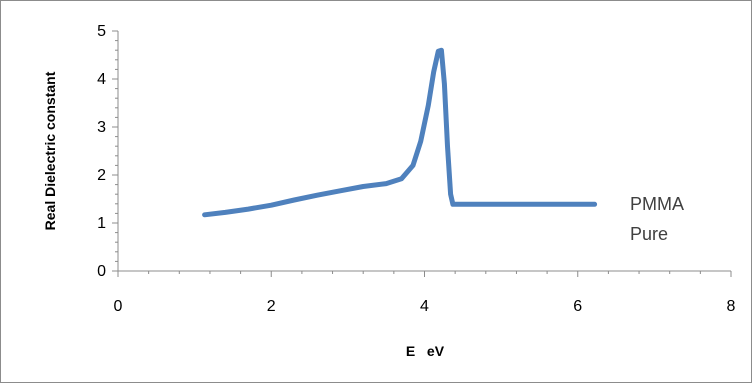 This screenshot has height=383, width=752. Describe the element at coordinates (101, 271) in the screenshot. I see `y-tick-label: 0` at that location.